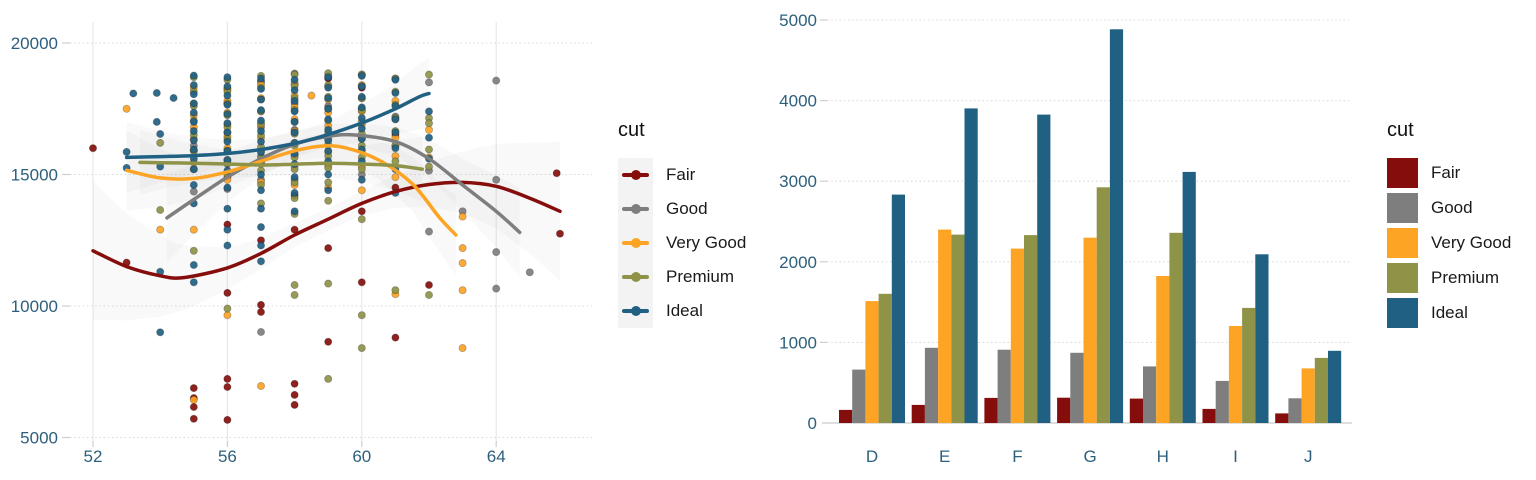  What do you see at coordinates (496, 456) in the screenshot?
I see `x-axis-label: 64` at bounding box center [496, 456].